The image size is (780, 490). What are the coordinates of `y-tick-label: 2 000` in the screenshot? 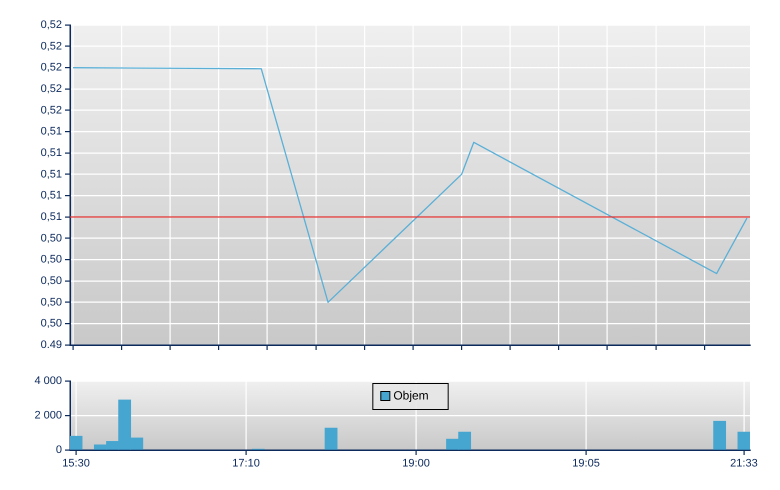 It's located at (48, 416).